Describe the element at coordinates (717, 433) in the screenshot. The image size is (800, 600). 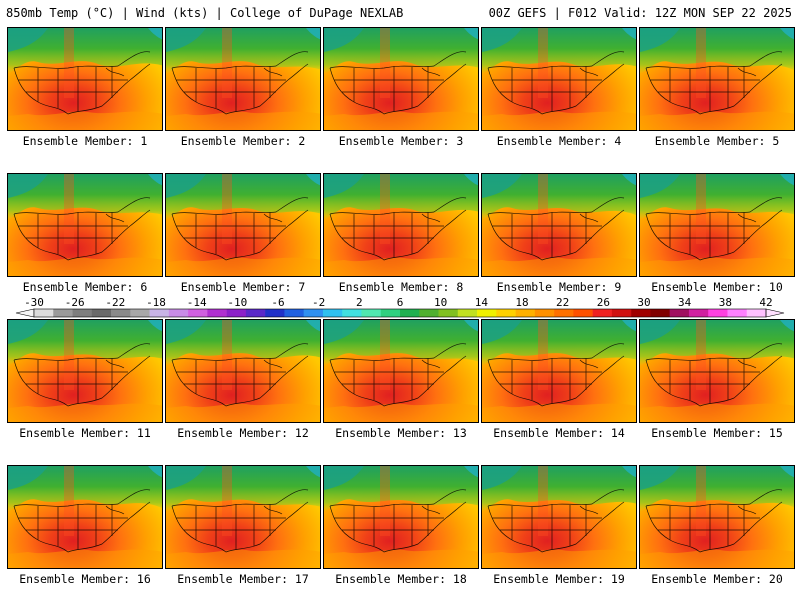
I see `ensemble-member-label: Ensemble Member: 15` at that location.